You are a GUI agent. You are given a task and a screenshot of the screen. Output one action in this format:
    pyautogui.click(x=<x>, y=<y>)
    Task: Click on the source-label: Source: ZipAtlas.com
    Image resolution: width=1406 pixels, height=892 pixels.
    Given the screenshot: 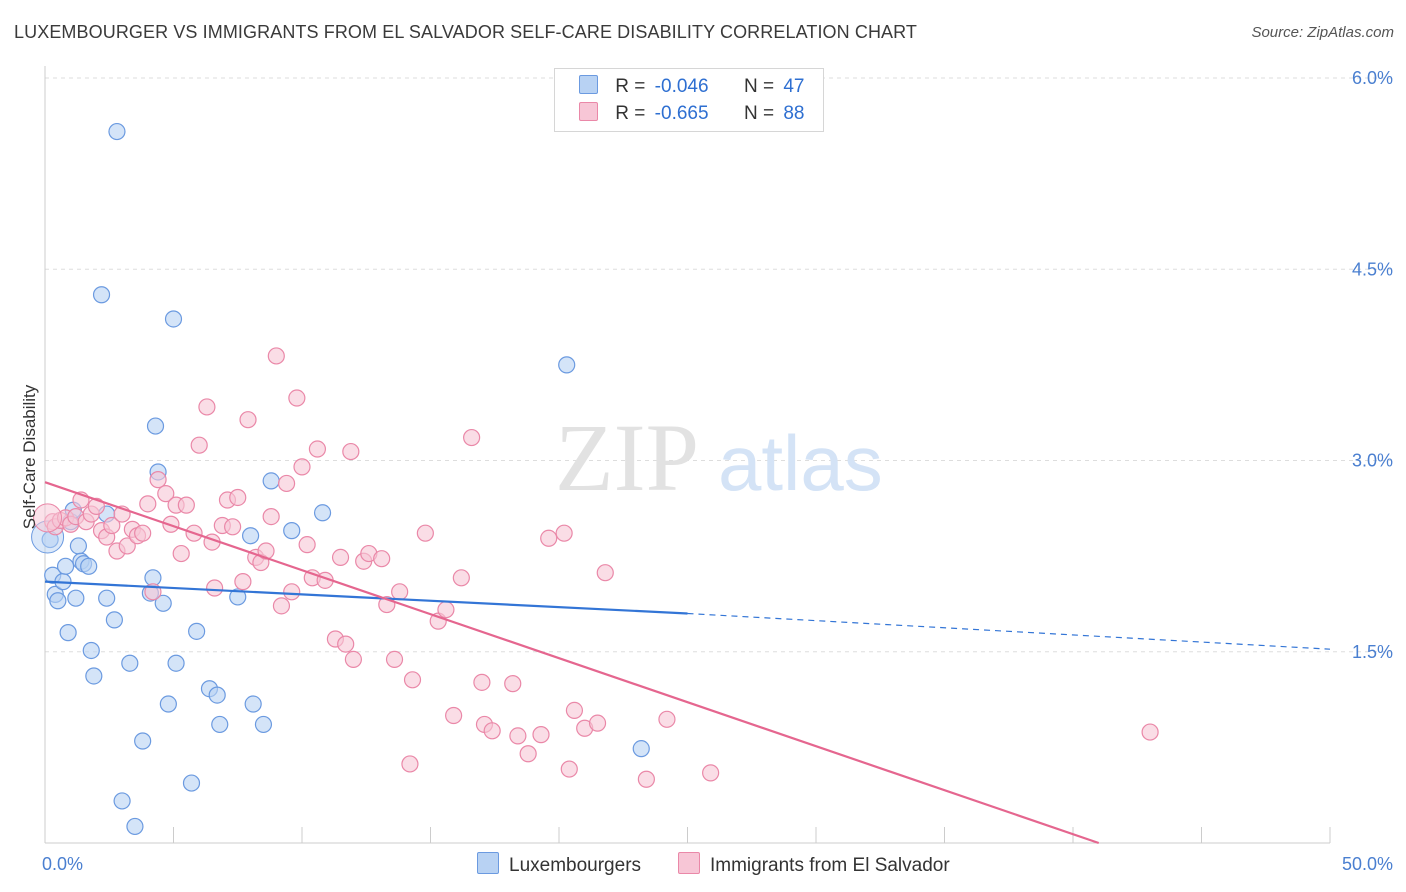 What is the action you would take?
    pyautogui.click(x=1322, y=32)
    